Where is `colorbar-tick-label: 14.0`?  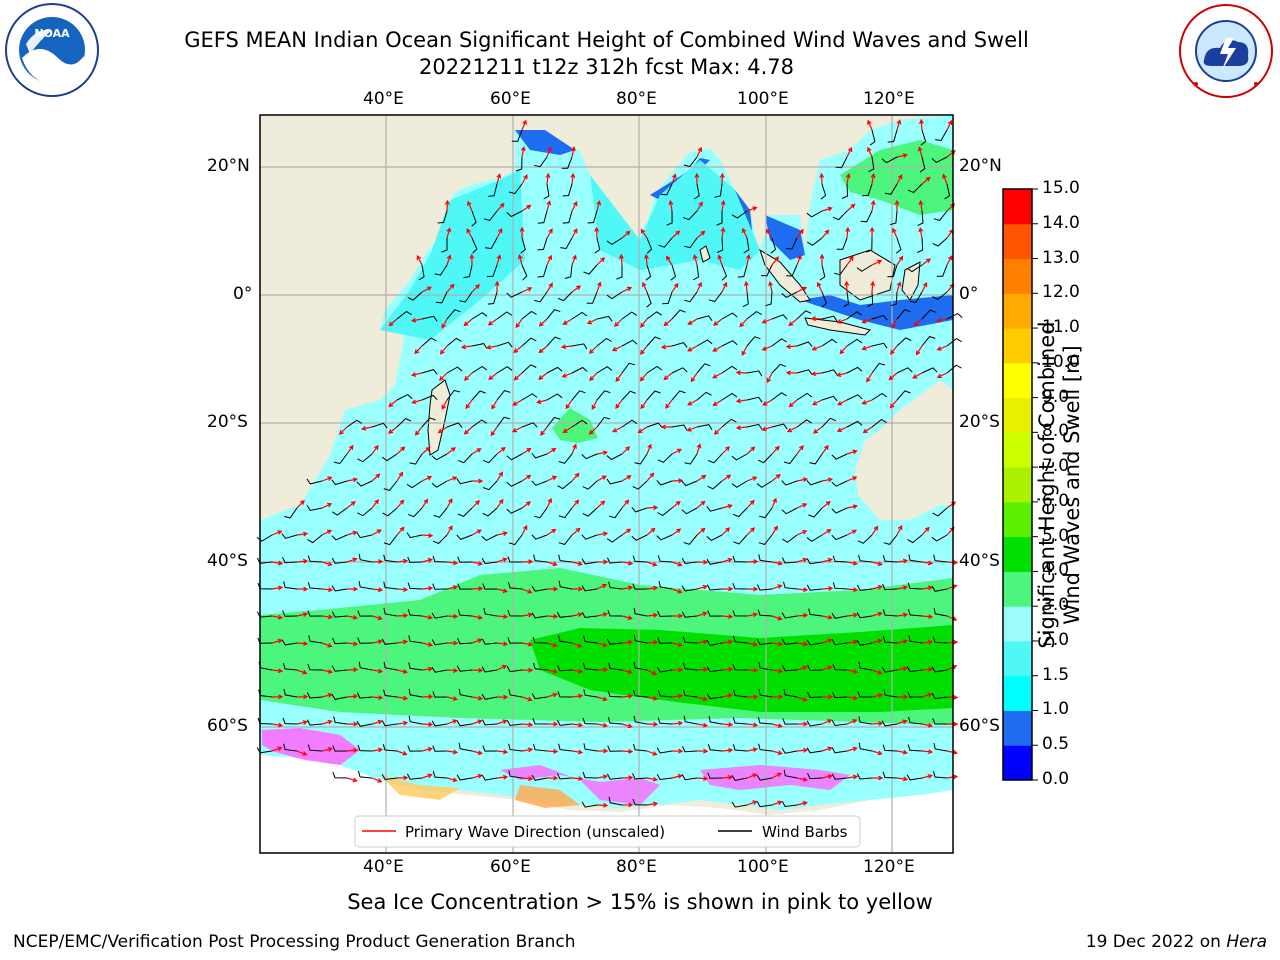
colorbar-tick-label: 14.0 is located at coordinates (1061, 222).